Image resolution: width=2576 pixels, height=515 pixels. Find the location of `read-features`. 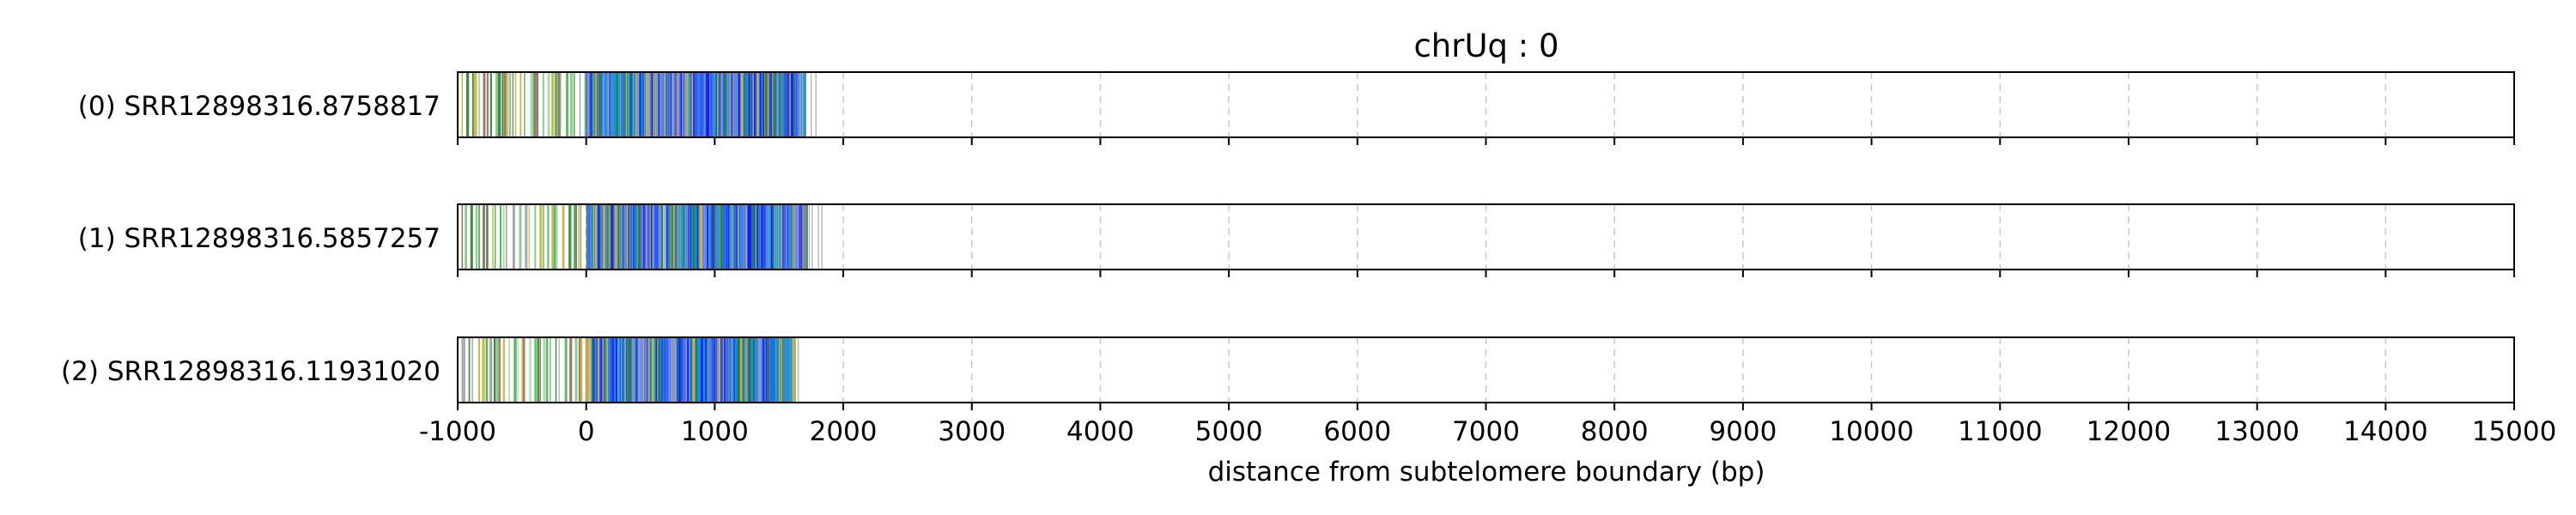

read-features is located at coordinates (639, 104).